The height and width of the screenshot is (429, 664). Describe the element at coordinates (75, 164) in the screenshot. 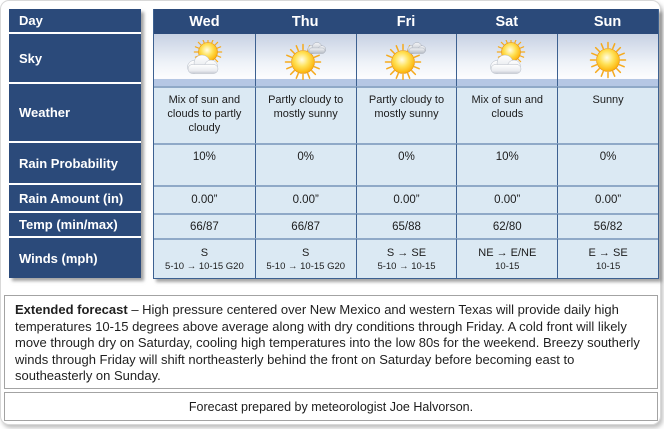

I see `row-label-rain-probability: Rain Probability` at that location.